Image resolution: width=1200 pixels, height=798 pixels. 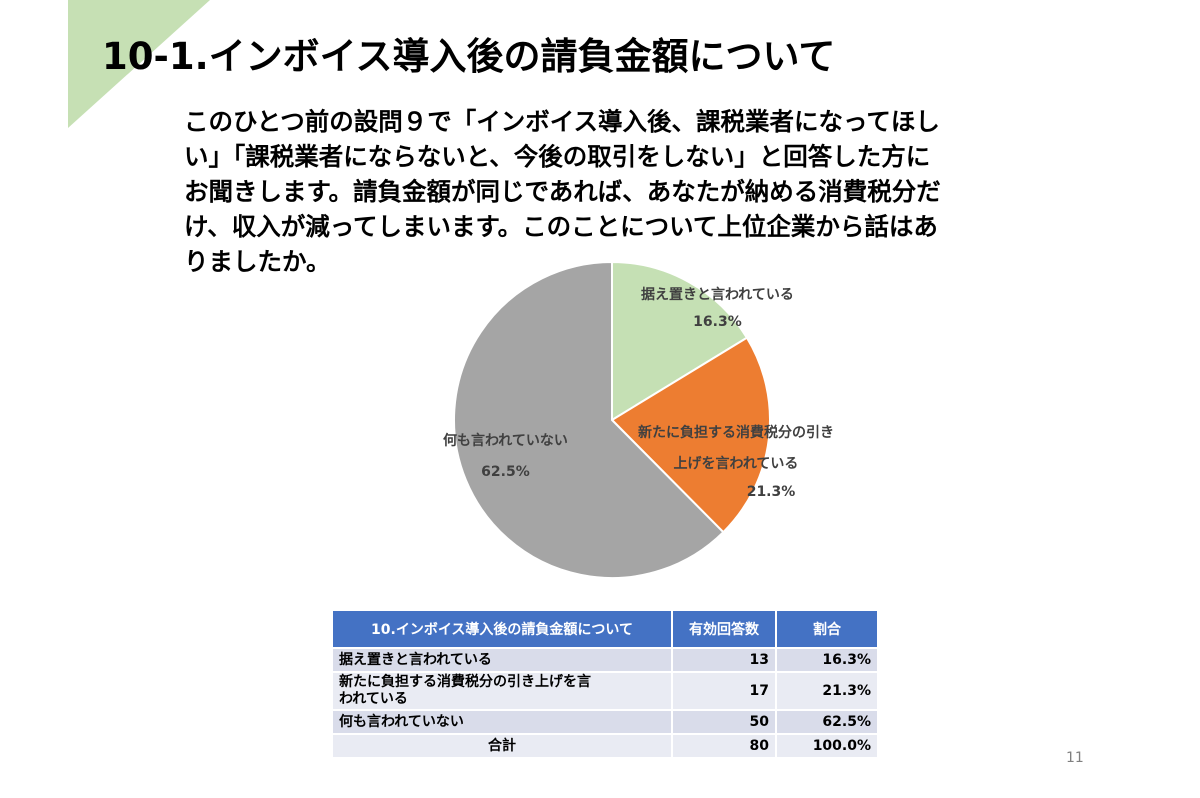 What do you see at coordinates (827, 629) in the screenshot?
I see `header-percent: 割合` at bounding box center [827, 629].